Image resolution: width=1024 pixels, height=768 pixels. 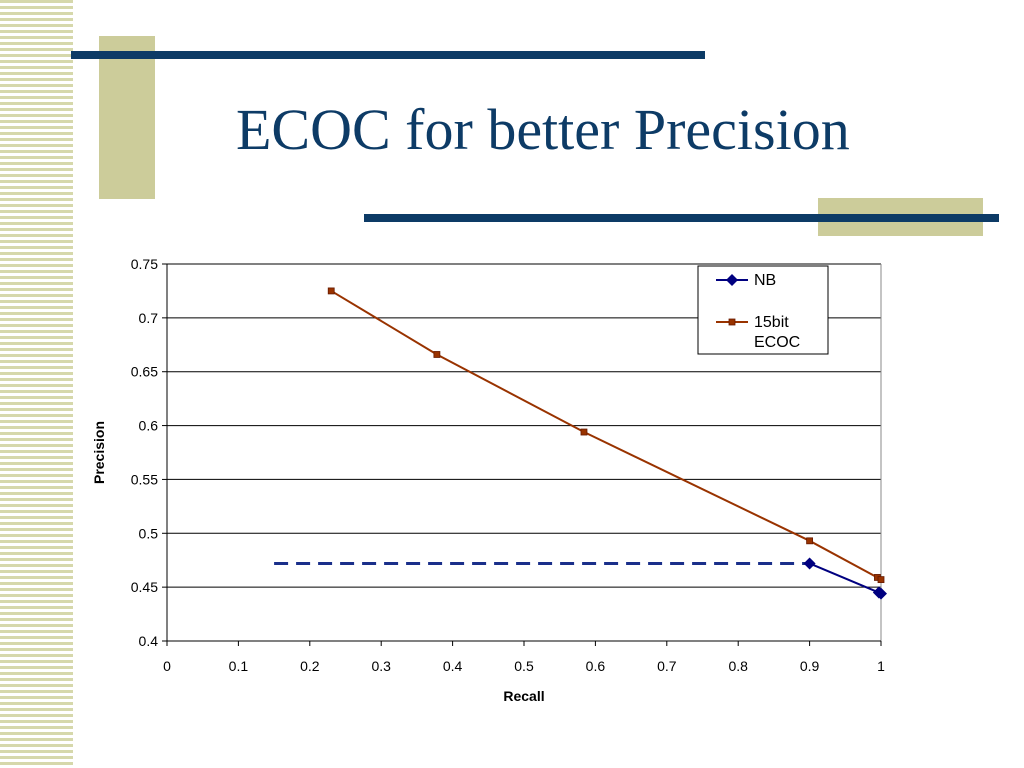 What do you see at coordinates (149, 426) in the screenshot?
I see `y-tick-label: 0.6` at bounding box center [149, 426].